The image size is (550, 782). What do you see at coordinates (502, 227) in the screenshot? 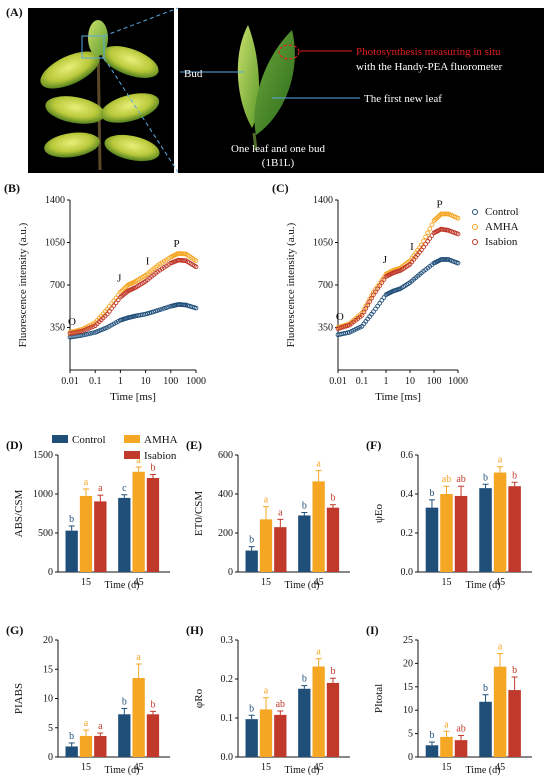
I see `legend-label-amha: AMHA` at bounding box center [502, 227].